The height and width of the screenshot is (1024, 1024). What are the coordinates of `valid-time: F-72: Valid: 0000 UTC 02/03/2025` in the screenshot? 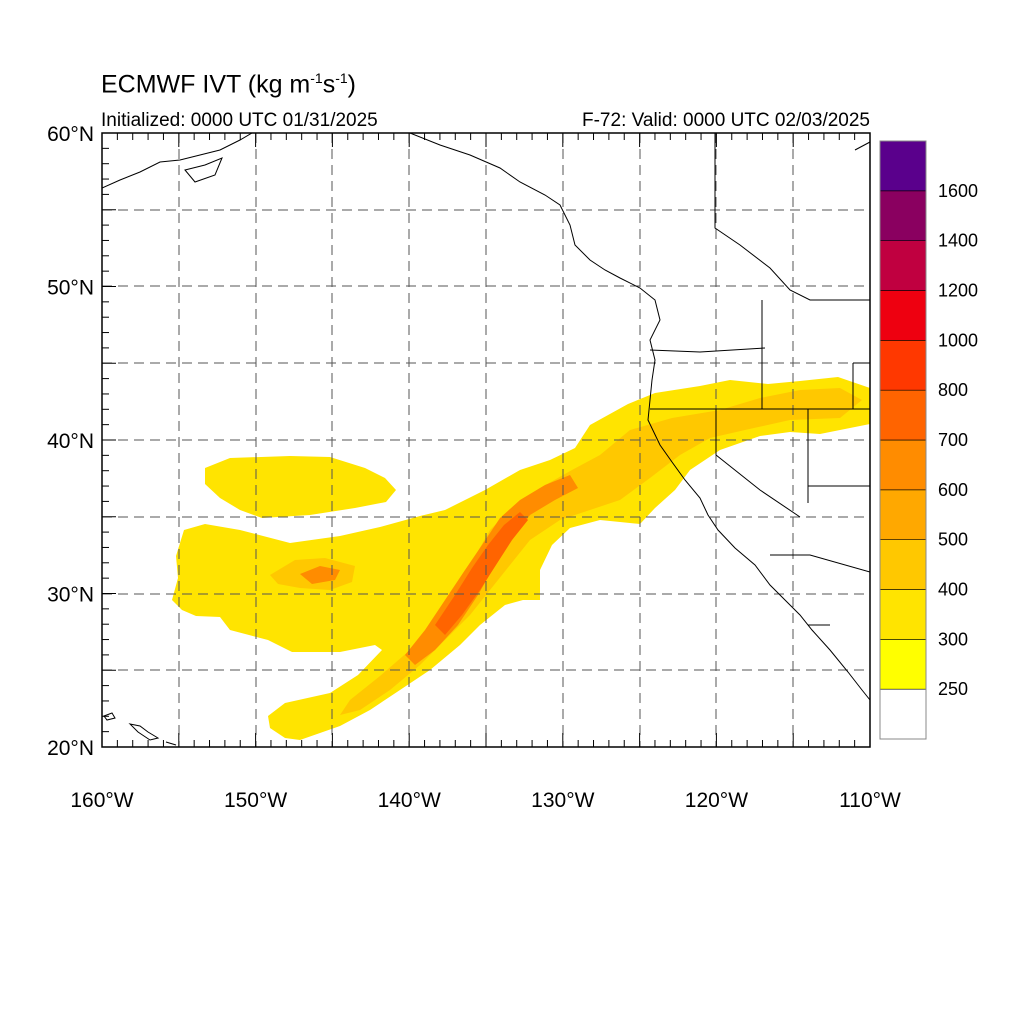 It's located at (726, 120).